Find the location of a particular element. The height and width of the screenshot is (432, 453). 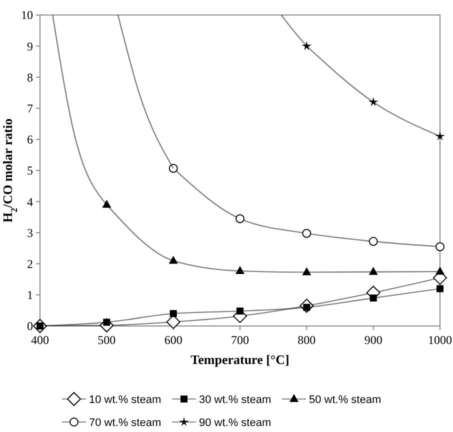

y-tick-label: 4 is located at coordinates (30, 201).